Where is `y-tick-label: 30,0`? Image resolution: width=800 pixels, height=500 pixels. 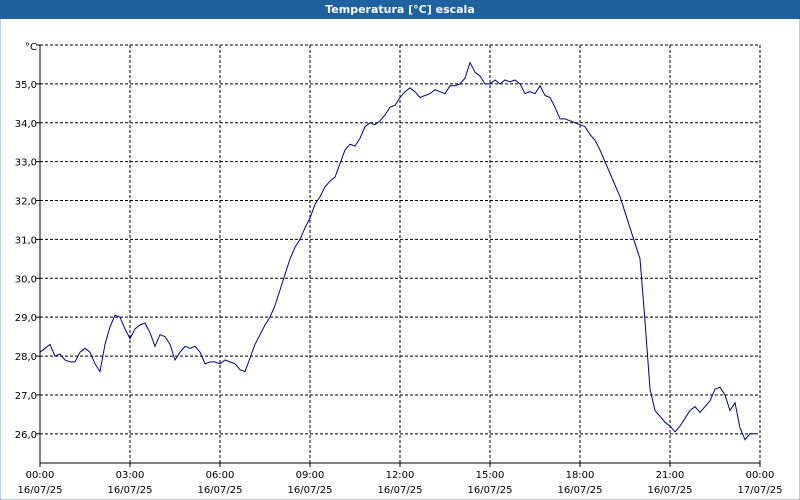 y-tick-label: 30,0 is located at coordinates (26, 279).